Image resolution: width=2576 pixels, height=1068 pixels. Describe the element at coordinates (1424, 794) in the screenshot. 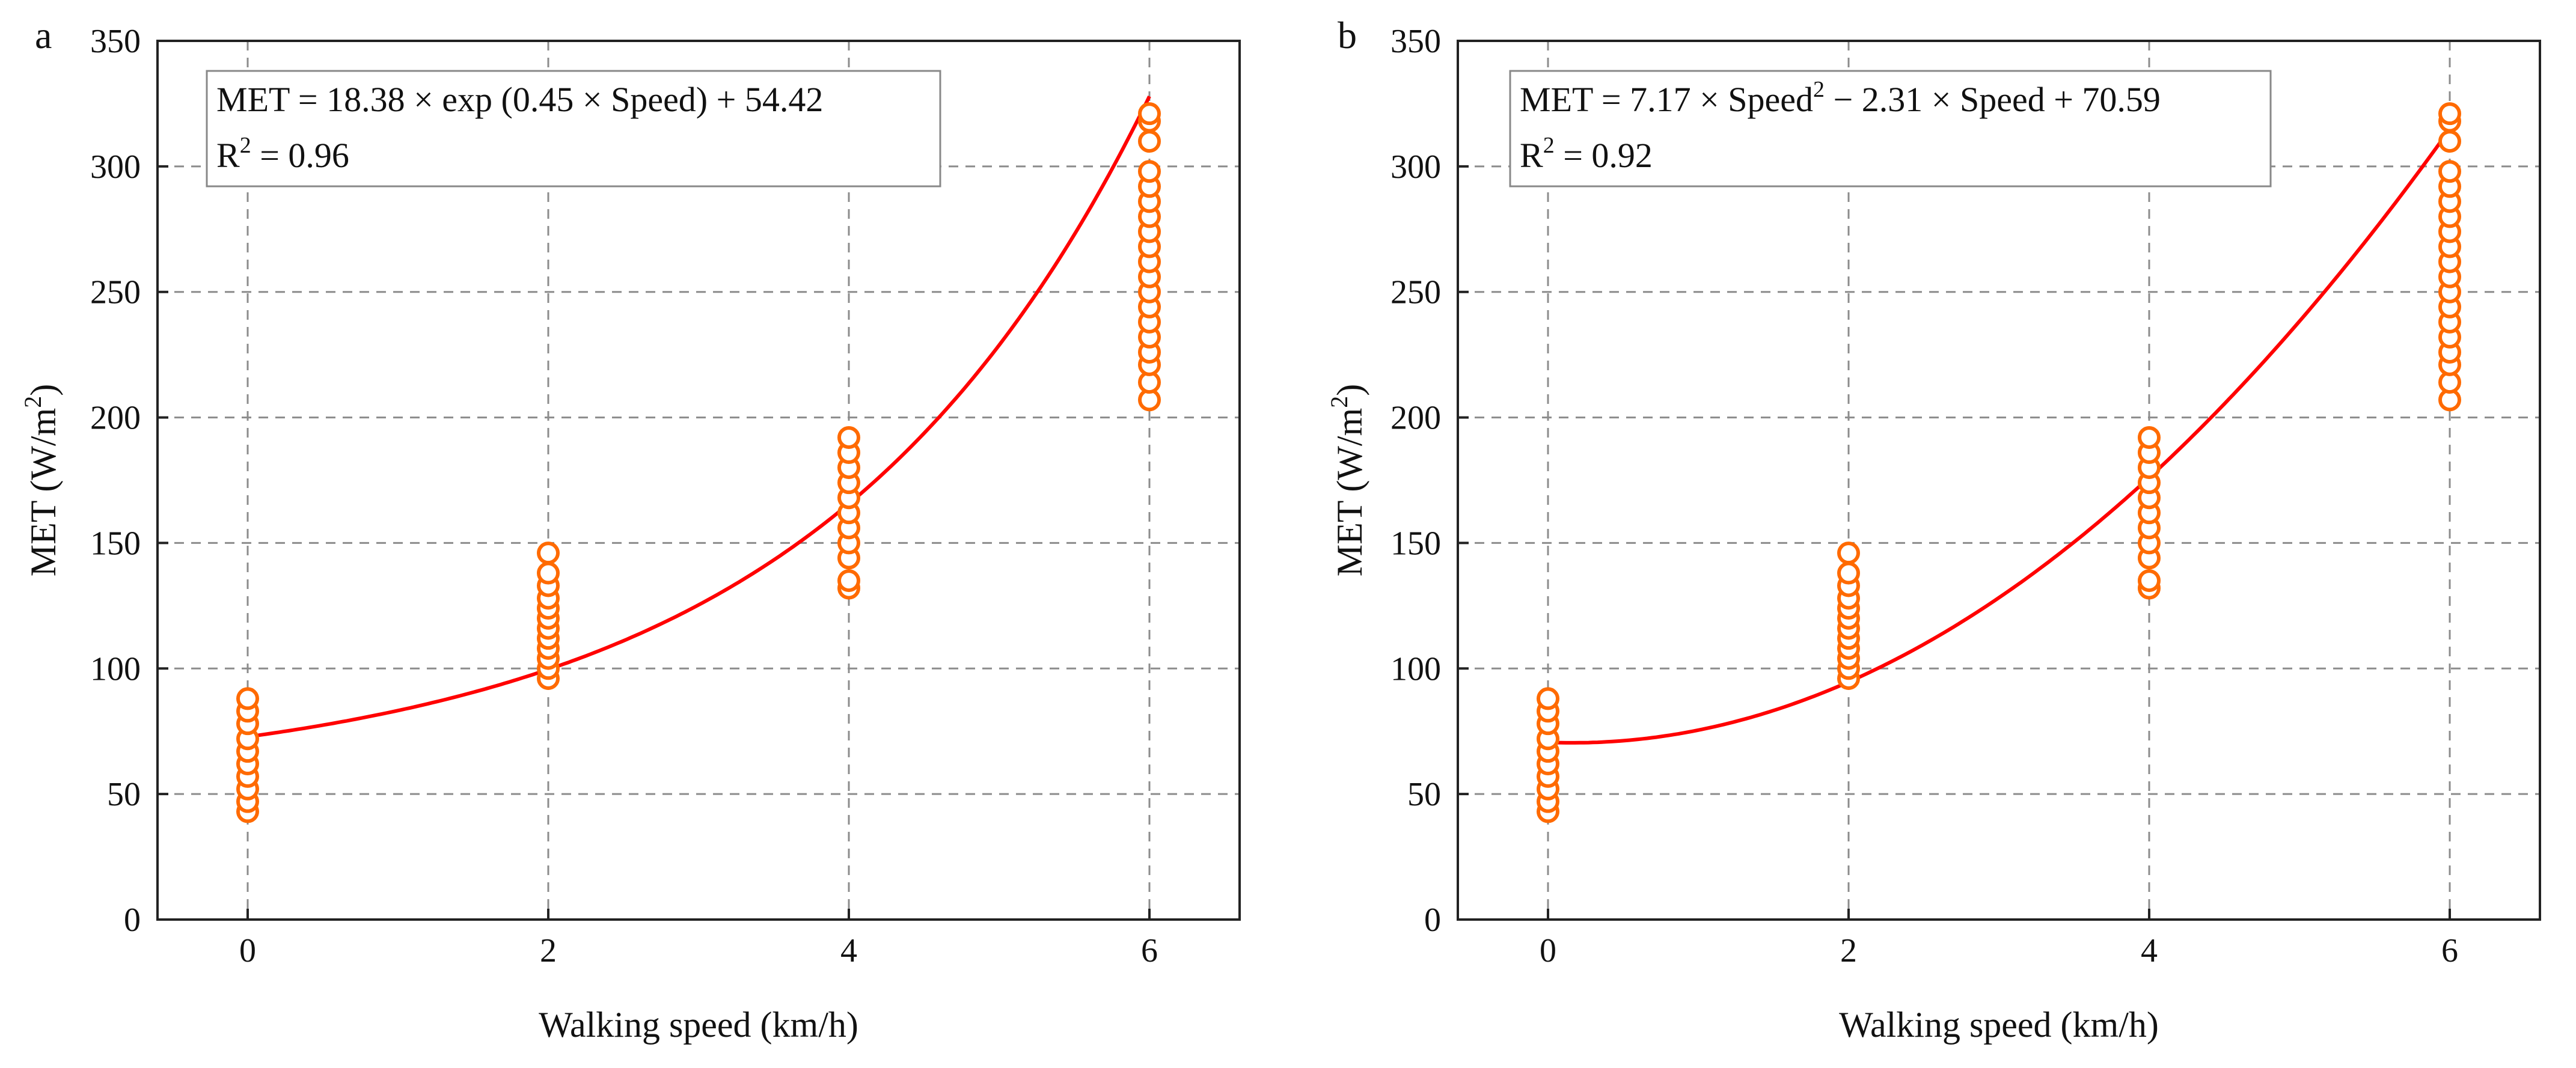

I see `panel-b-y-tick-label: 50` at that location.